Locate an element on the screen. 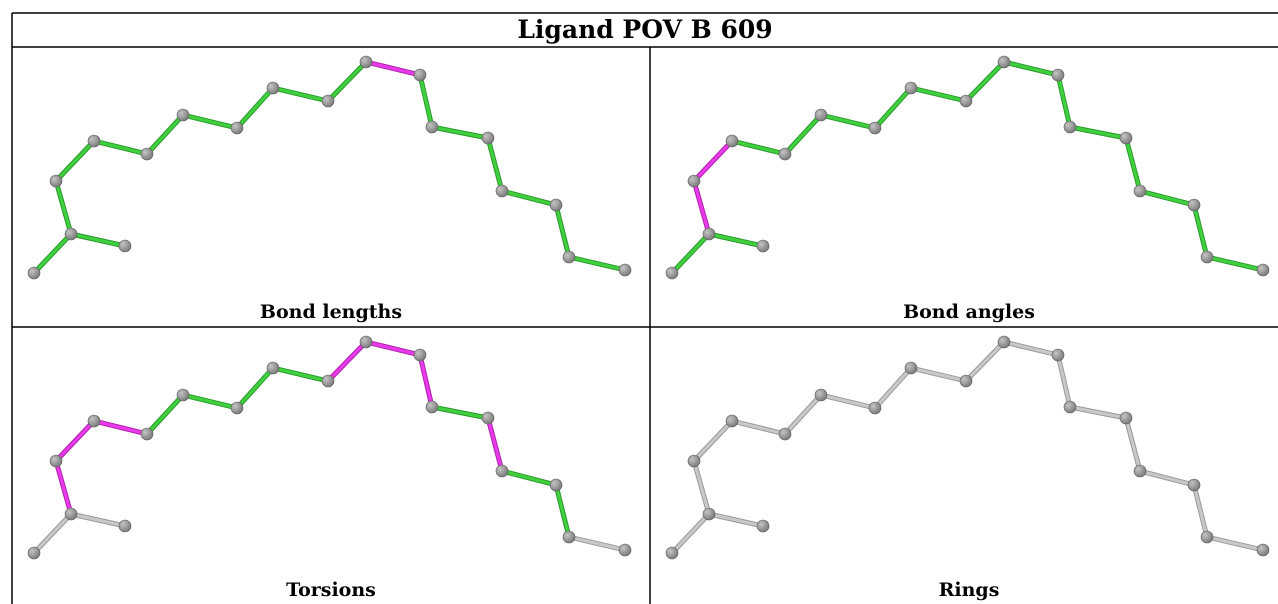 Image resolution: width=1278 pixels, height=604 pixels. panel-label-bond-angles: Bond angles is located at coordinates (969, 312).